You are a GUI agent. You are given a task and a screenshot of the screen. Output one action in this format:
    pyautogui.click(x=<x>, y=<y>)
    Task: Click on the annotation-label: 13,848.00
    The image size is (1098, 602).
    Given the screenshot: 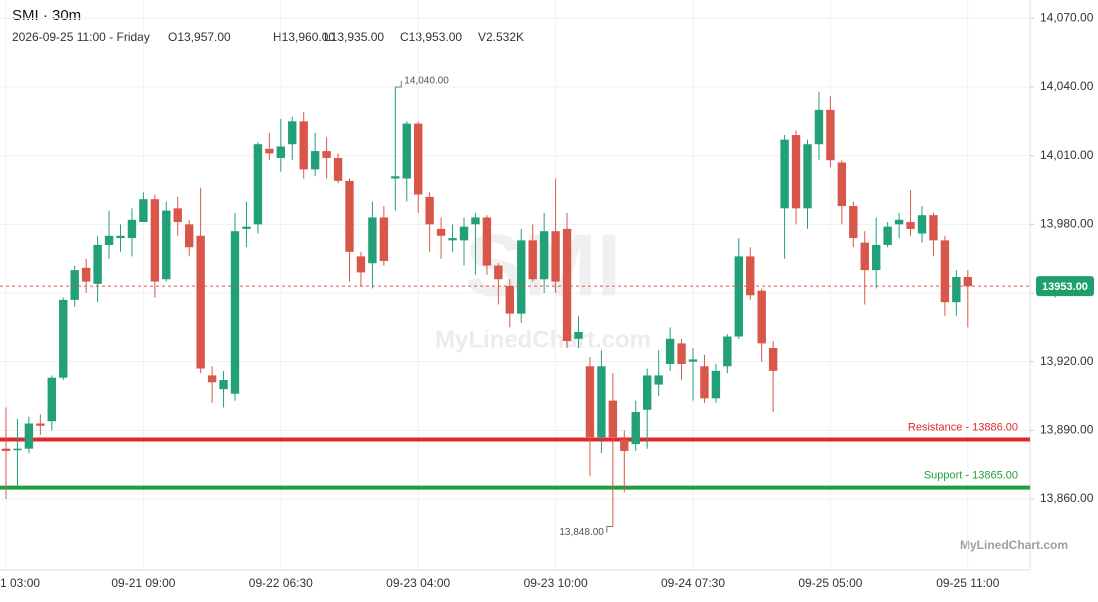 What is the action you would take?
    pyautogui.click(x=581, y=532)
    